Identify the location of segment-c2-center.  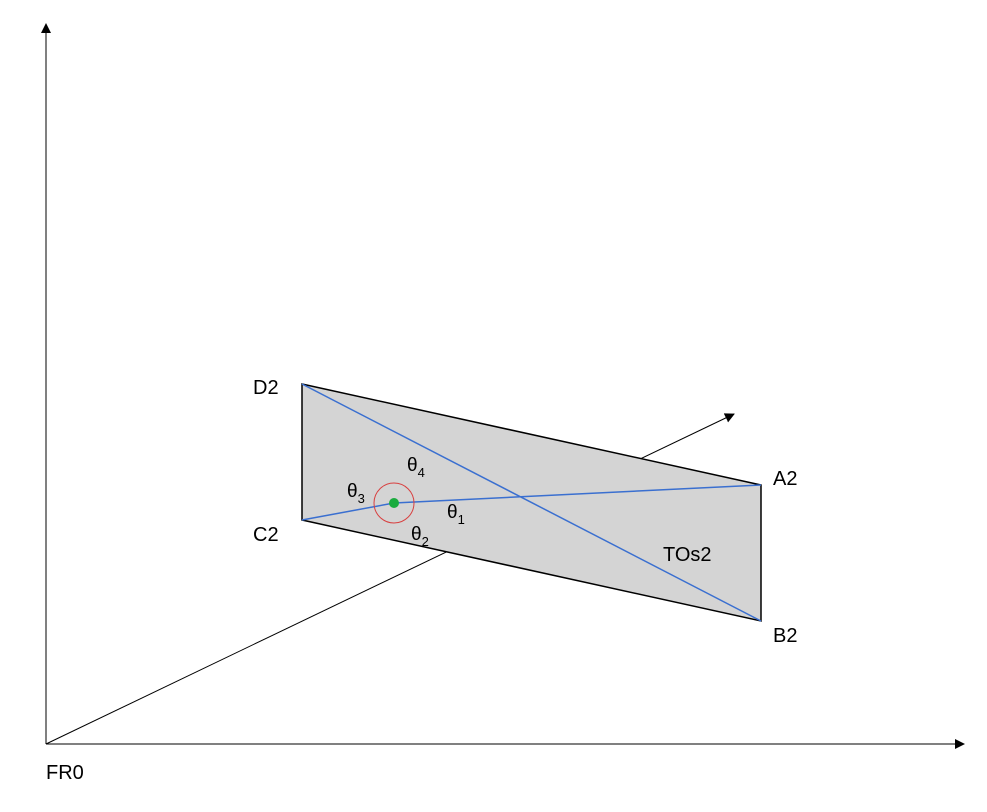
(348, 511).